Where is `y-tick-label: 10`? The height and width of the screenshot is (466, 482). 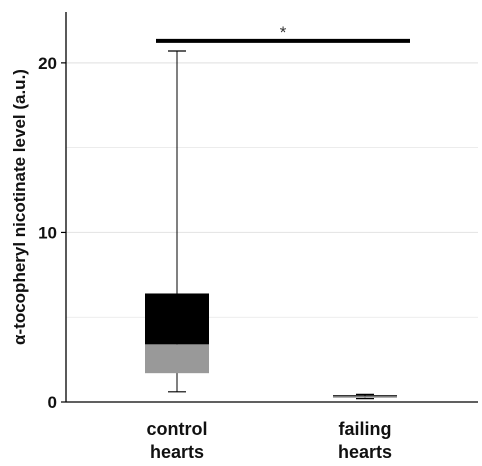 y-tick-label: 10 is located at coordinates (47, 232).